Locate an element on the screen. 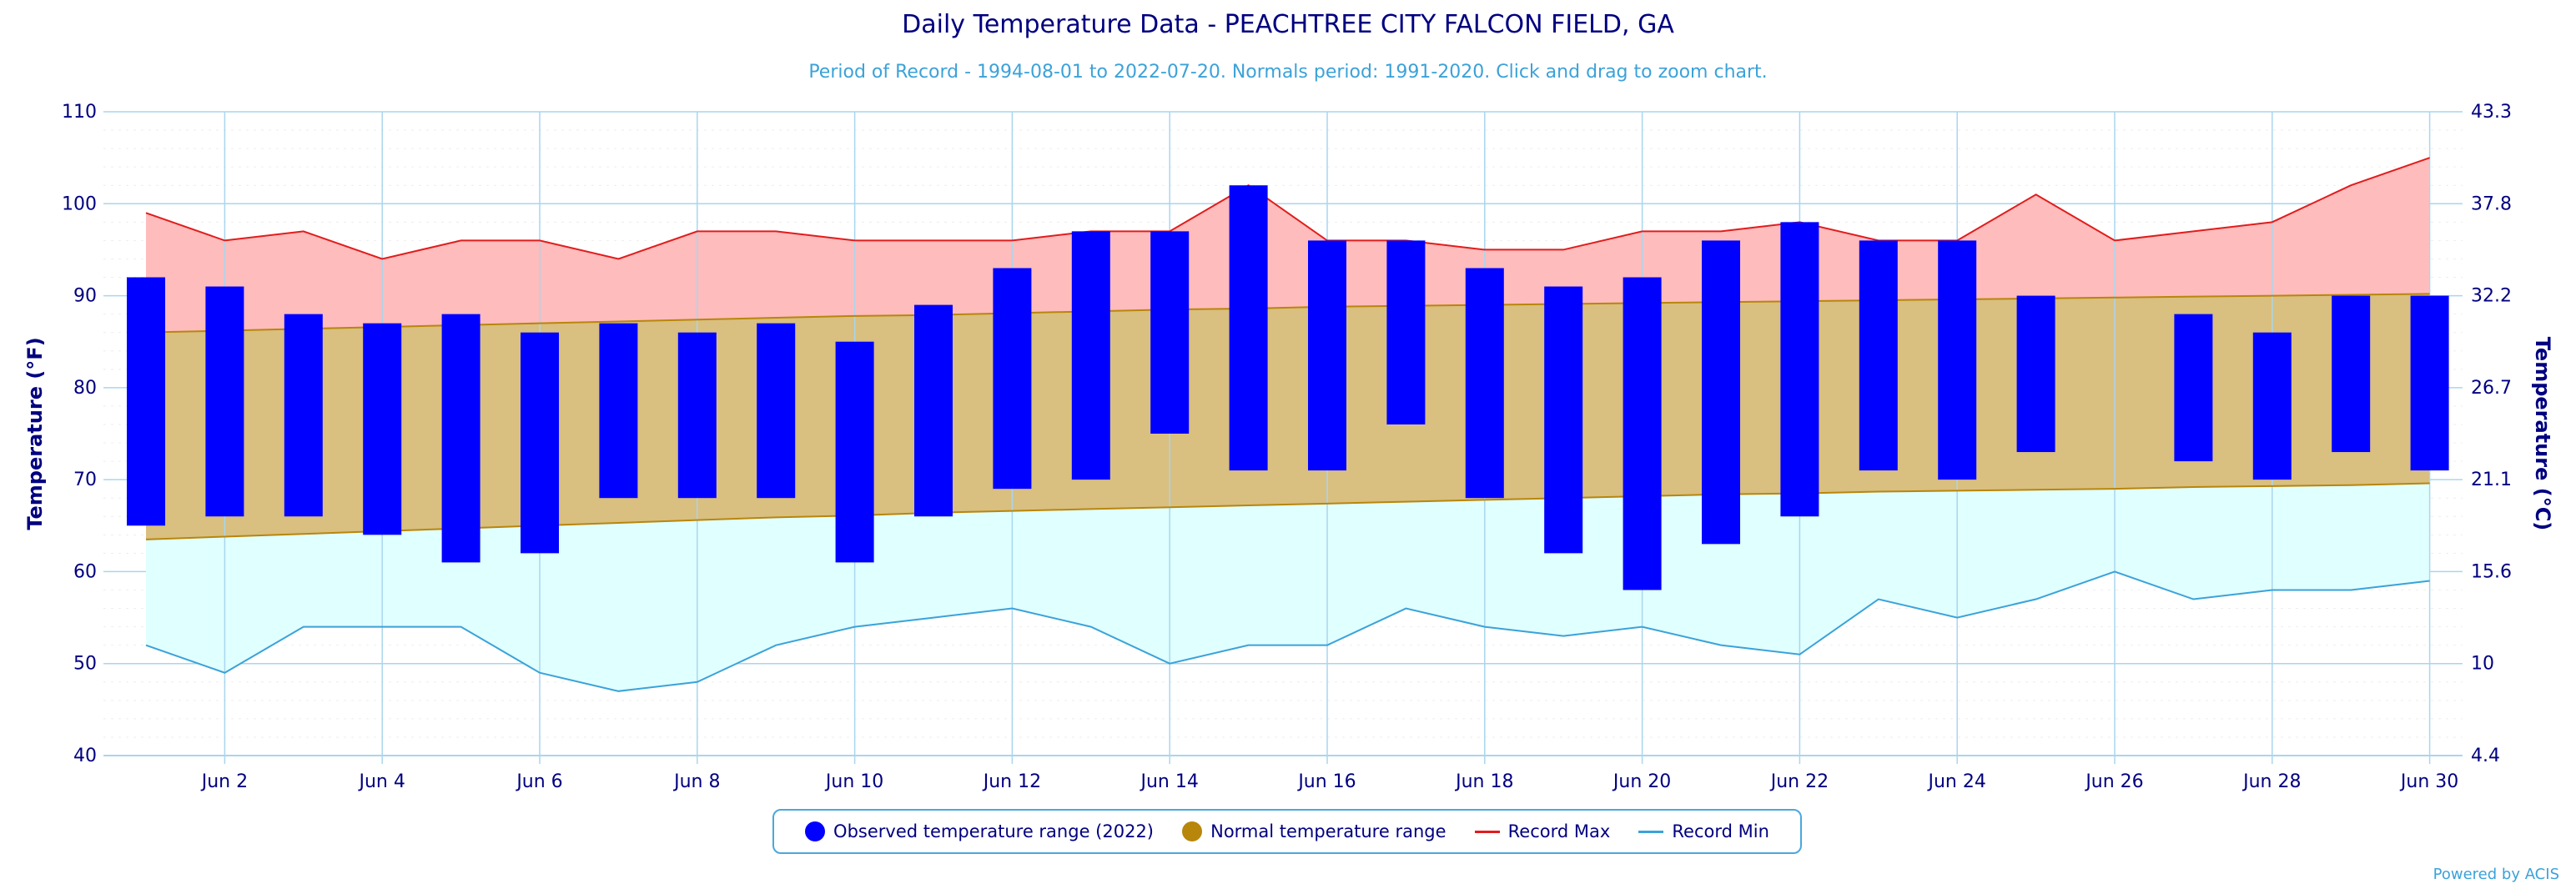 This screenshot has width=2576, height=889. y-tick-label-left: 100 is located at coordinates (79, 203).